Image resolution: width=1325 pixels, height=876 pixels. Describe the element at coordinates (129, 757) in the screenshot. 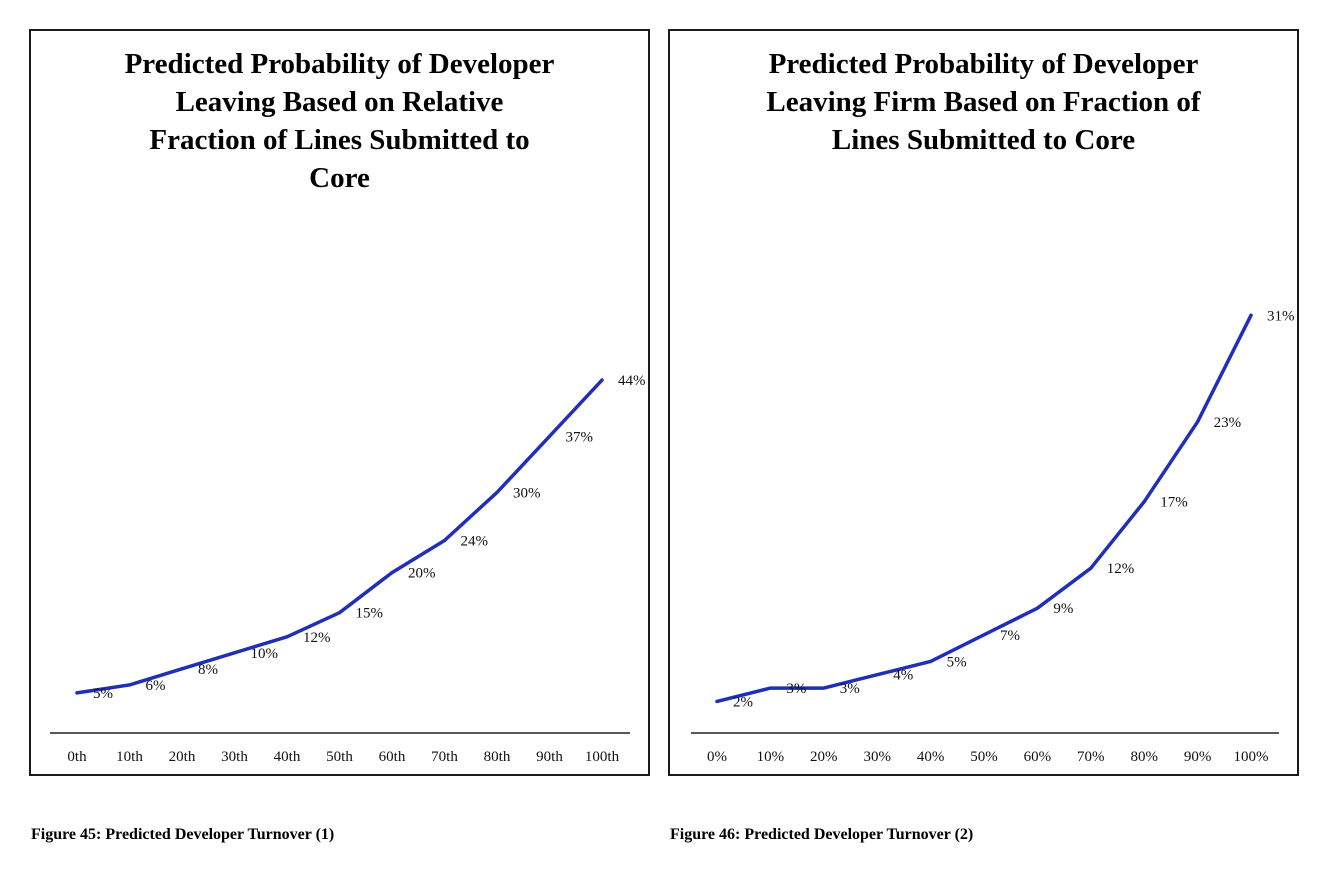

I see `x-tick-label: 10th` at that location.